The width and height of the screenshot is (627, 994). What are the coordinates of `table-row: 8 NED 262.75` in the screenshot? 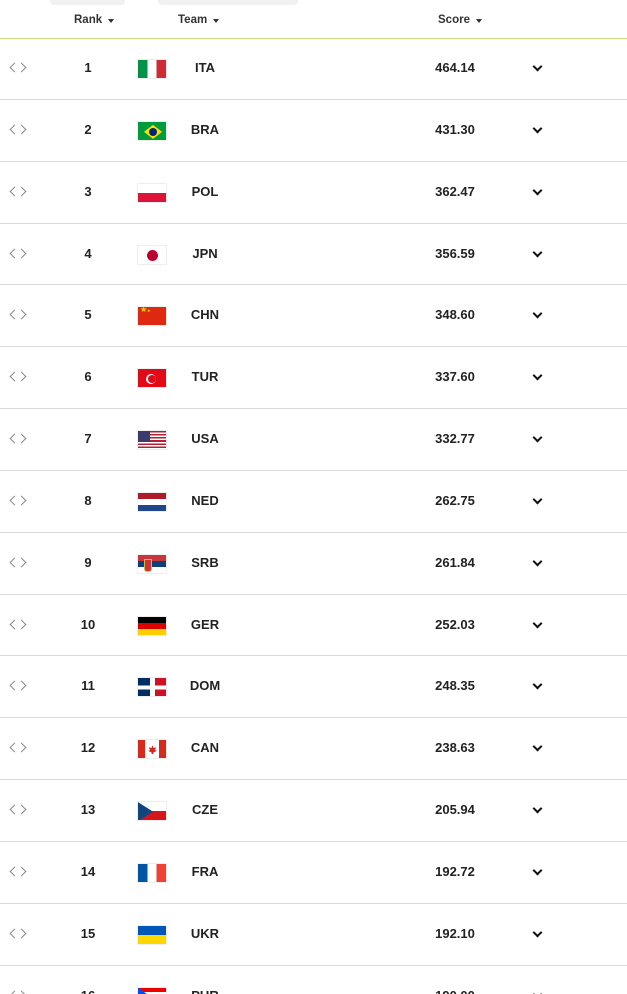 It's located at (313, 502).